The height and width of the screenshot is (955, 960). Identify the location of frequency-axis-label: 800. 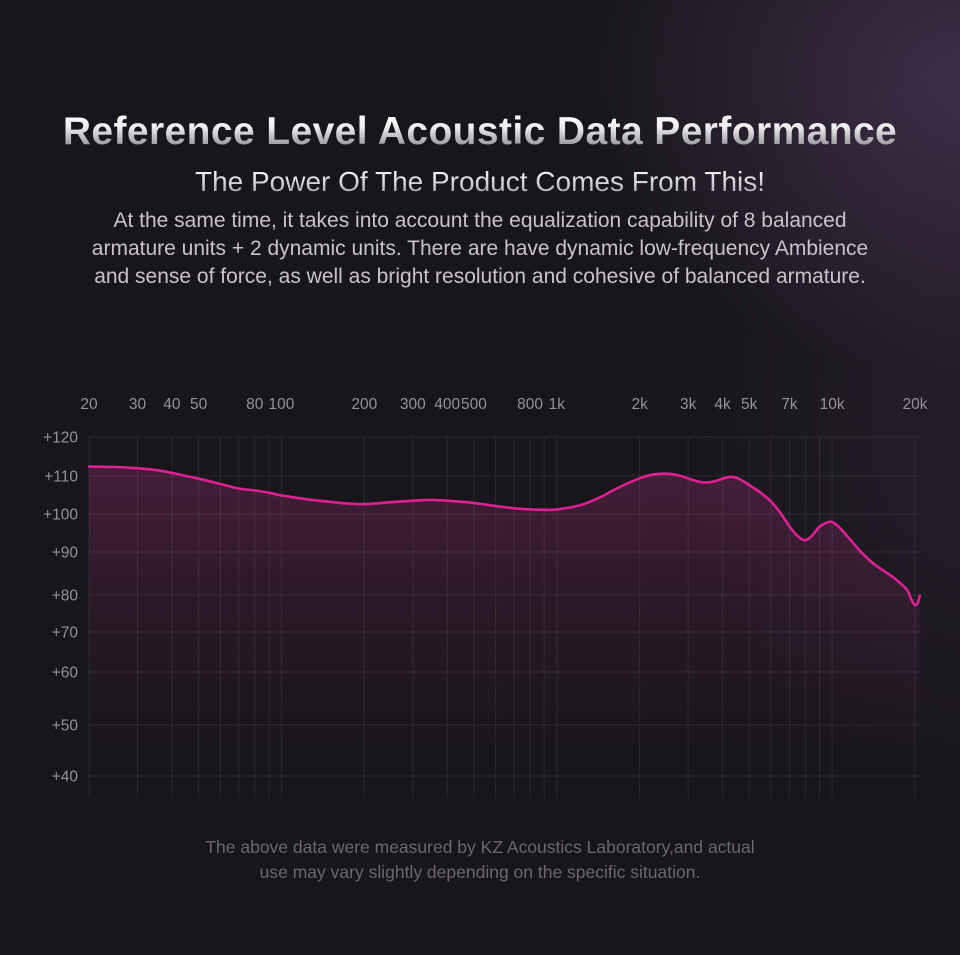
(530, 404).